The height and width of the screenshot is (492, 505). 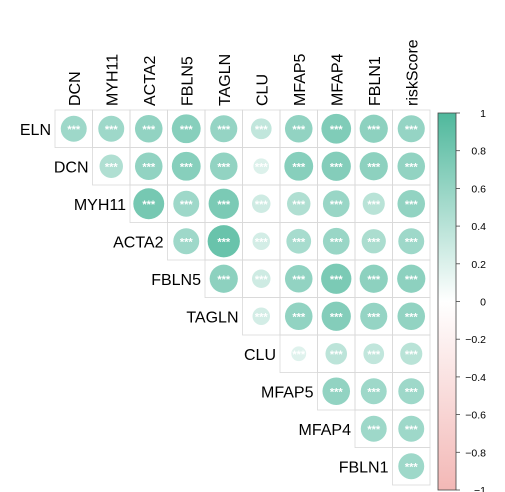 I want to click on correlation-circle-MYH11-ACTA2, so click(x=149, y=204).